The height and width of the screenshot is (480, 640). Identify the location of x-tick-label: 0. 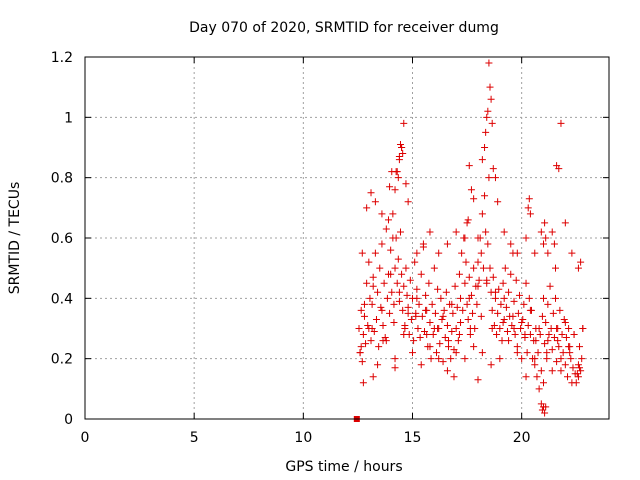
(85, 438).